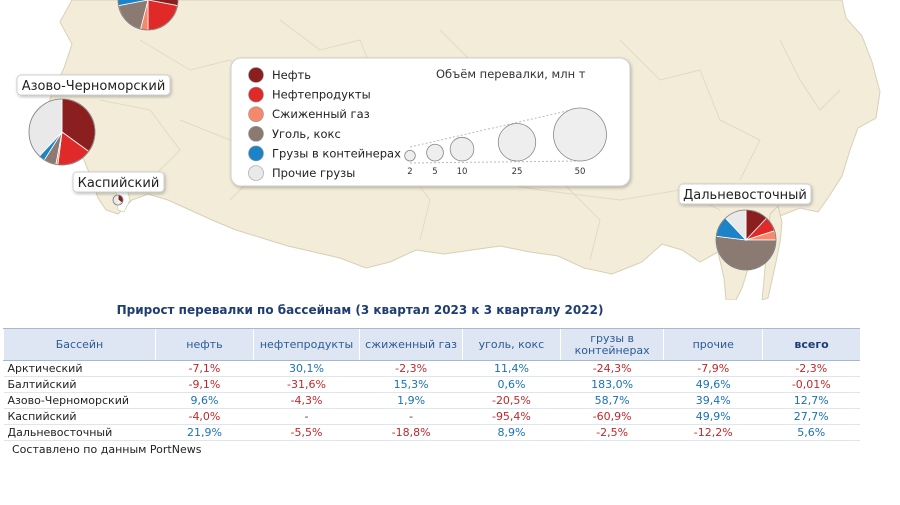 This screenshot has width=900, height=505. I want to click on cell-containers: 58,7%, so click(612, 400).